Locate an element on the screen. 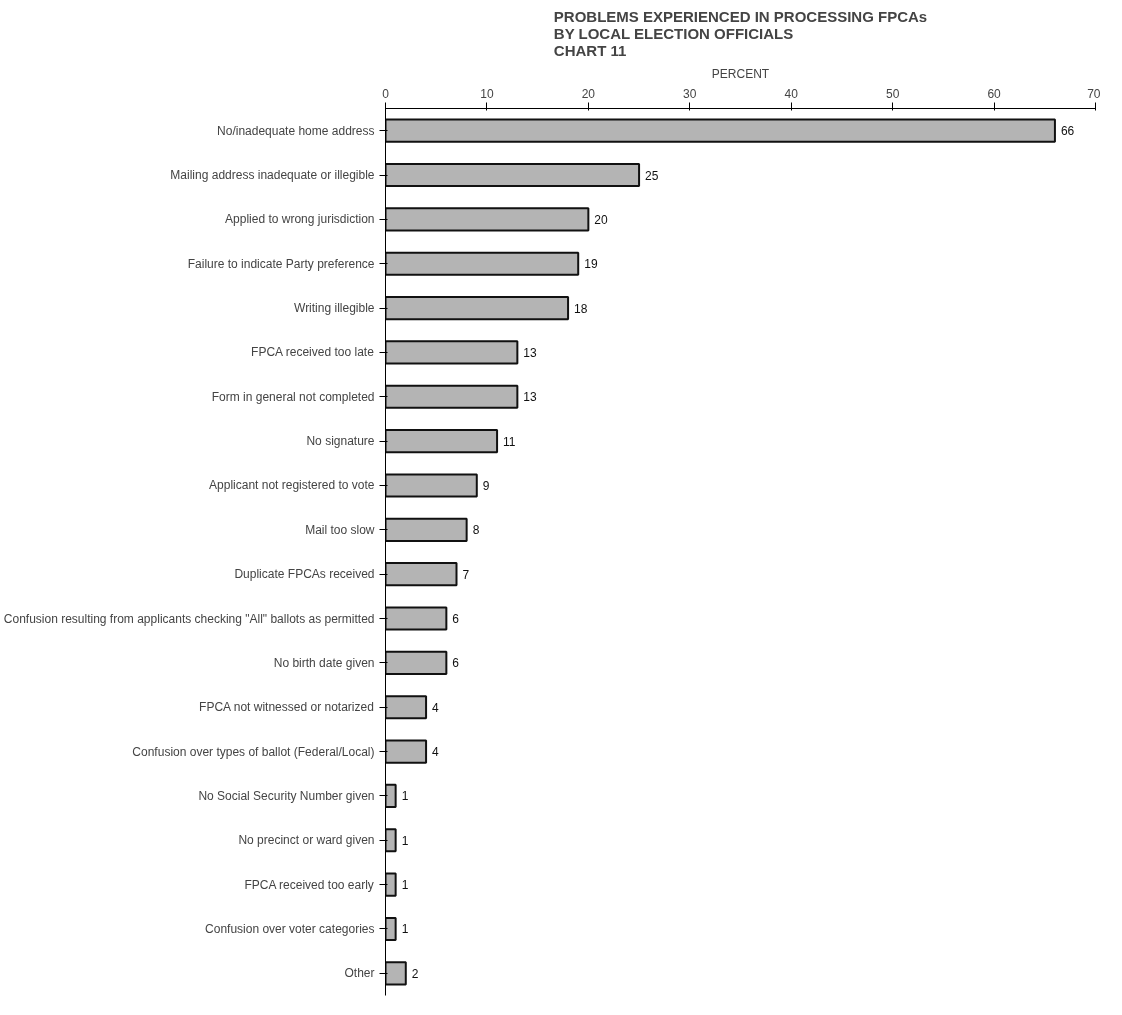  y-tick-label: Confusion over voter categories is located at coordinates (290, 928).